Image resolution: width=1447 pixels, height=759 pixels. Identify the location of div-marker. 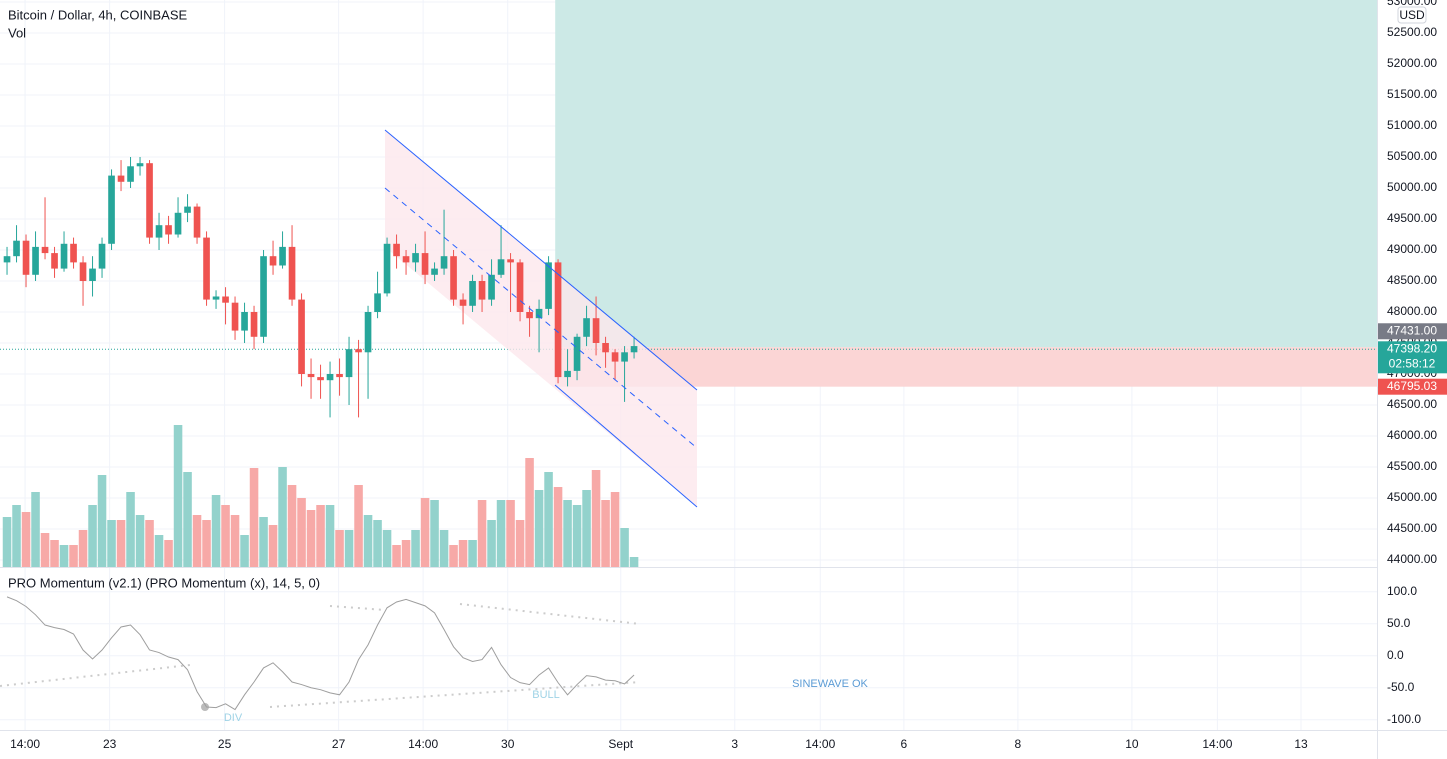
(205, 707).